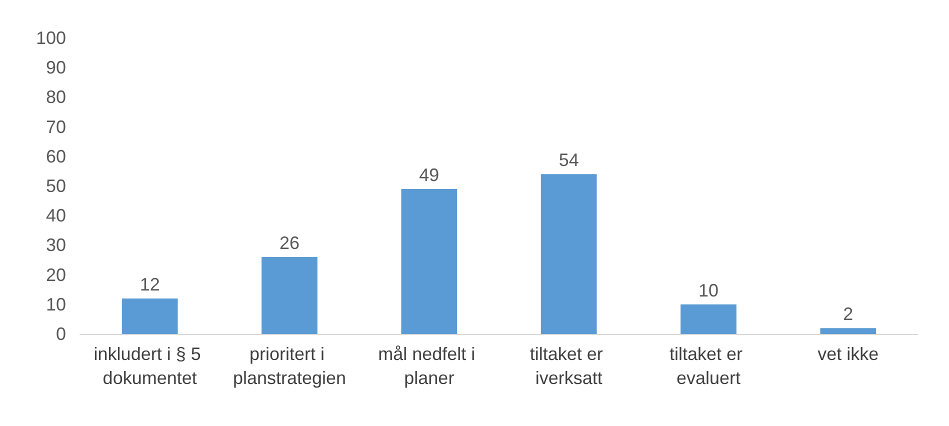  What do you see at coordinates (56, 216) in the screenshot?
I see `y-tick-label: 40` at bounding box center [56, 216].